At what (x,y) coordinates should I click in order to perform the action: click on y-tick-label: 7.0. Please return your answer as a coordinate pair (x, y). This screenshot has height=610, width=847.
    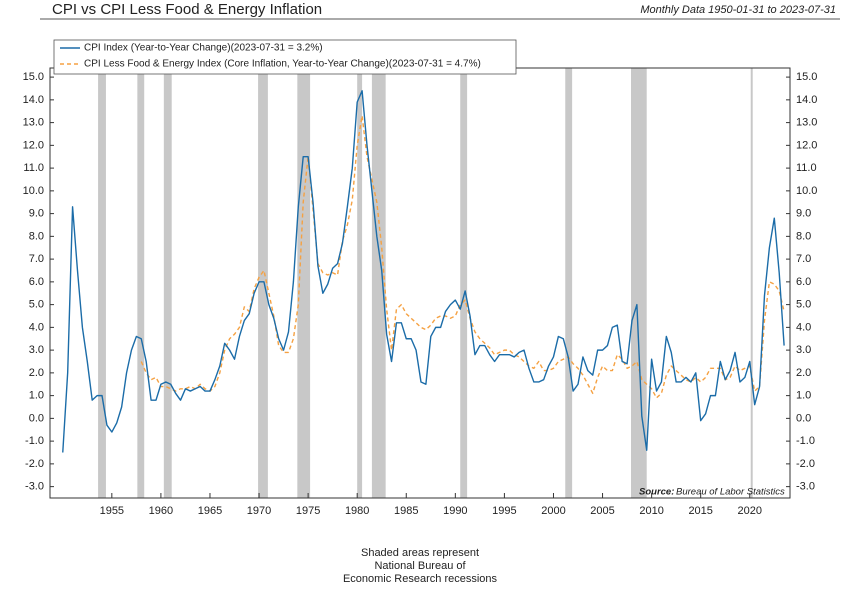
    Looking at the image, I should click on (36, 259).